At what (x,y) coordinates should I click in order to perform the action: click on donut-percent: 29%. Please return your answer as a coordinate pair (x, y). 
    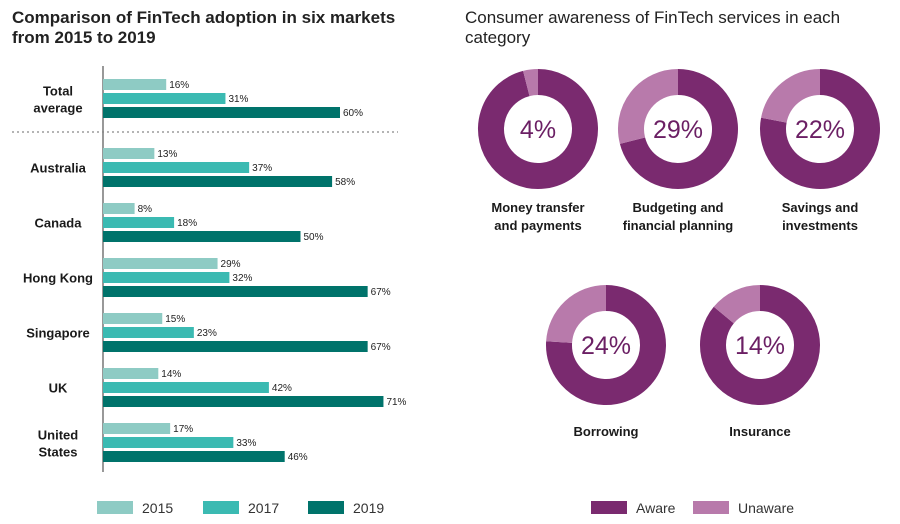
    Looking at the image, I should click on (678, 130).